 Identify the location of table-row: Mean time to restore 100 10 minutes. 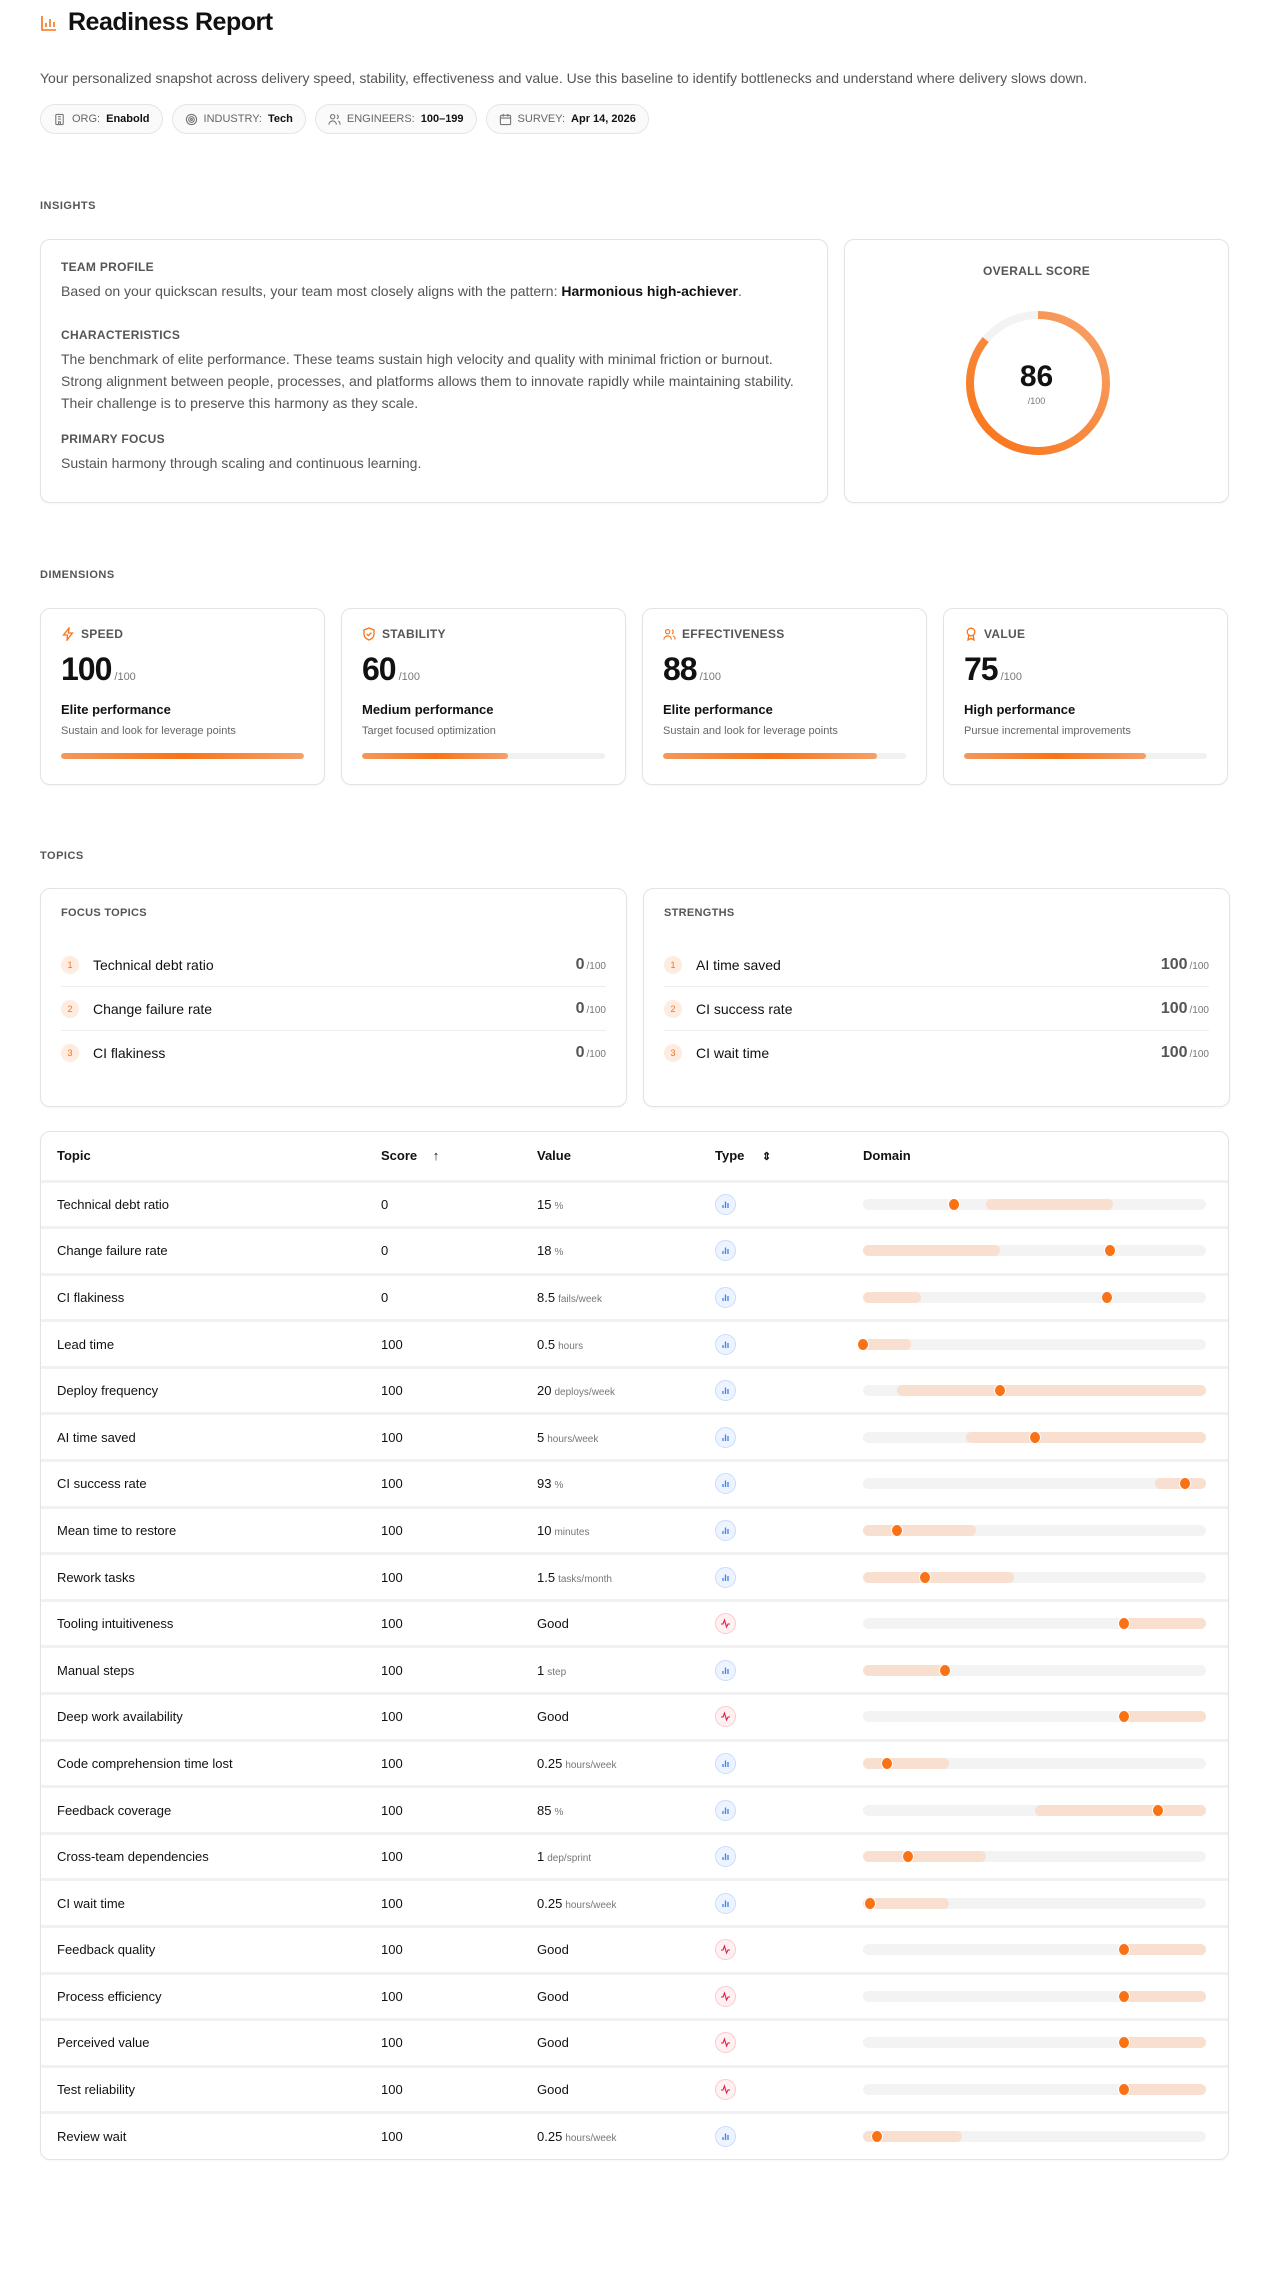
(634, 1531).